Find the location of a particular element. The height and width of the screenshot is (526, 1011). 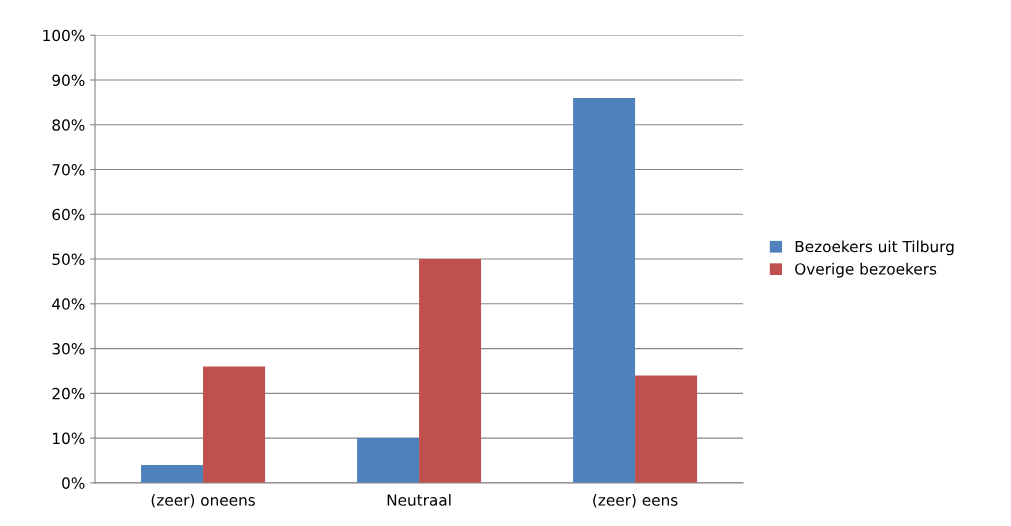

x-tick-label: (zeer) eens is located at coordinates (635, 501).